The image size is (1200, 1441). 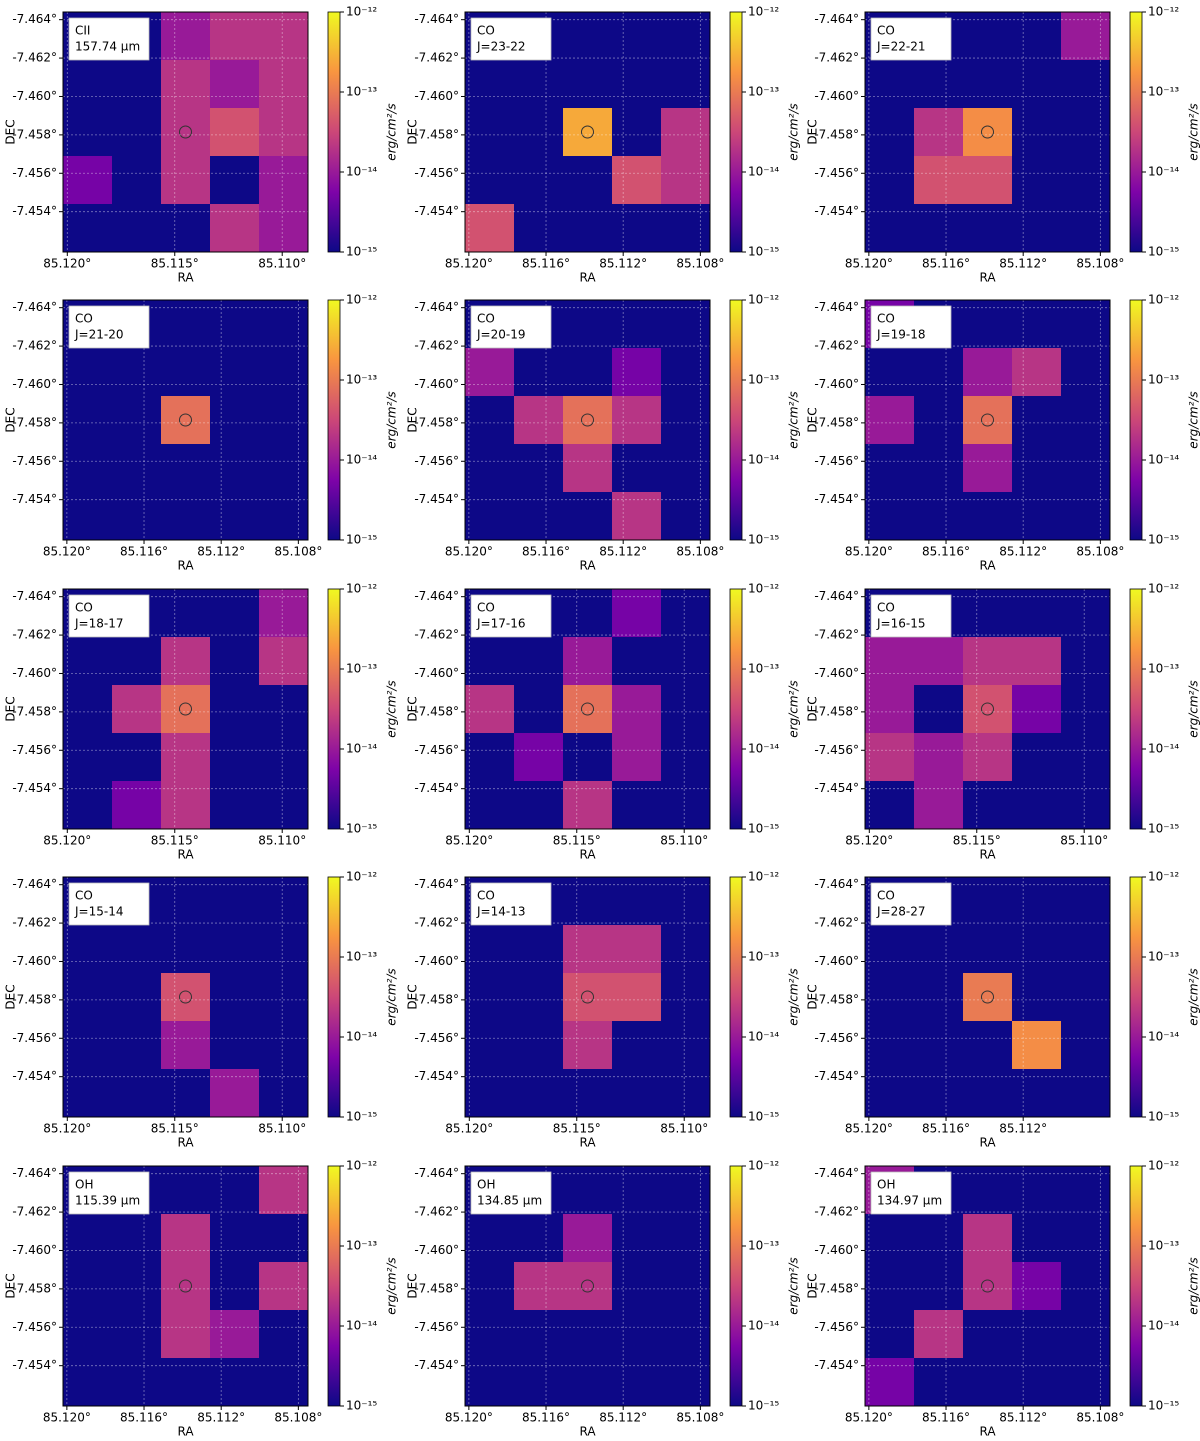 What do you see at coordinates (794, 996) in the screenshot?
I see `colorbar-label: erg/cm²/s` at bounding box center [794, 996].